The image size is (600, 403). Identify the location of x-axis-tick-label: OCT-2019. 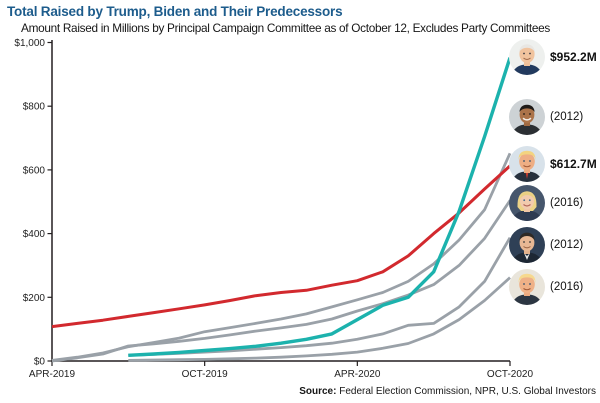
(205, 374).